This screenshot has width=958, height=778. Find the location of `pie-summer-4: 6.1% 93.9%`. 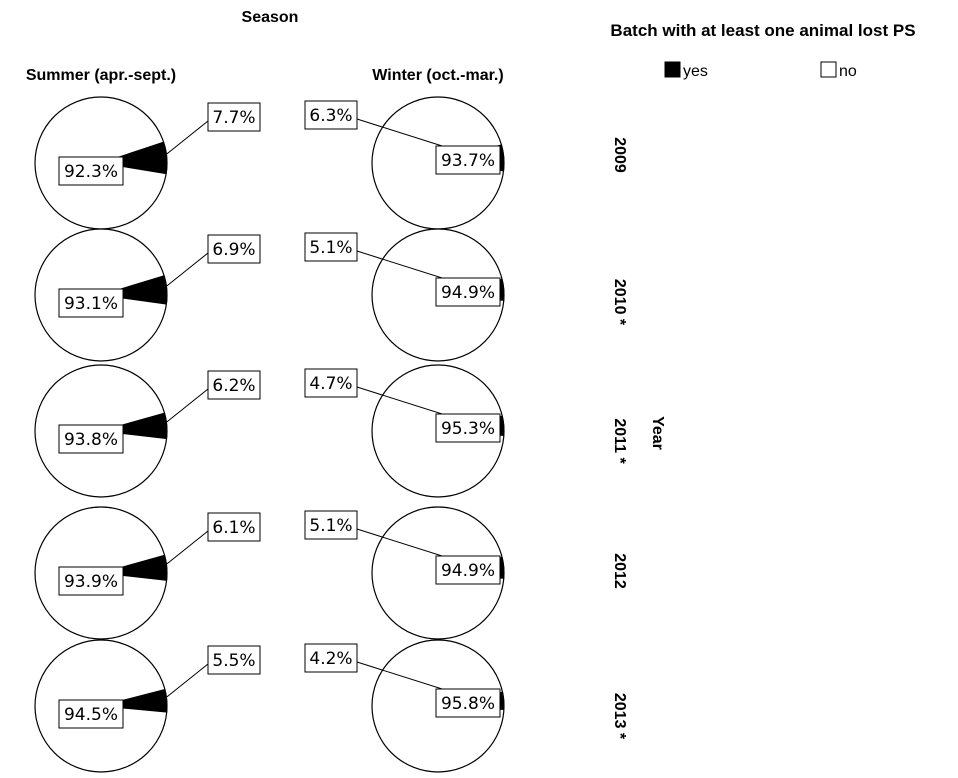

pie-summer-4: 6.1% 93.9% is located at coordinates (147, 573).